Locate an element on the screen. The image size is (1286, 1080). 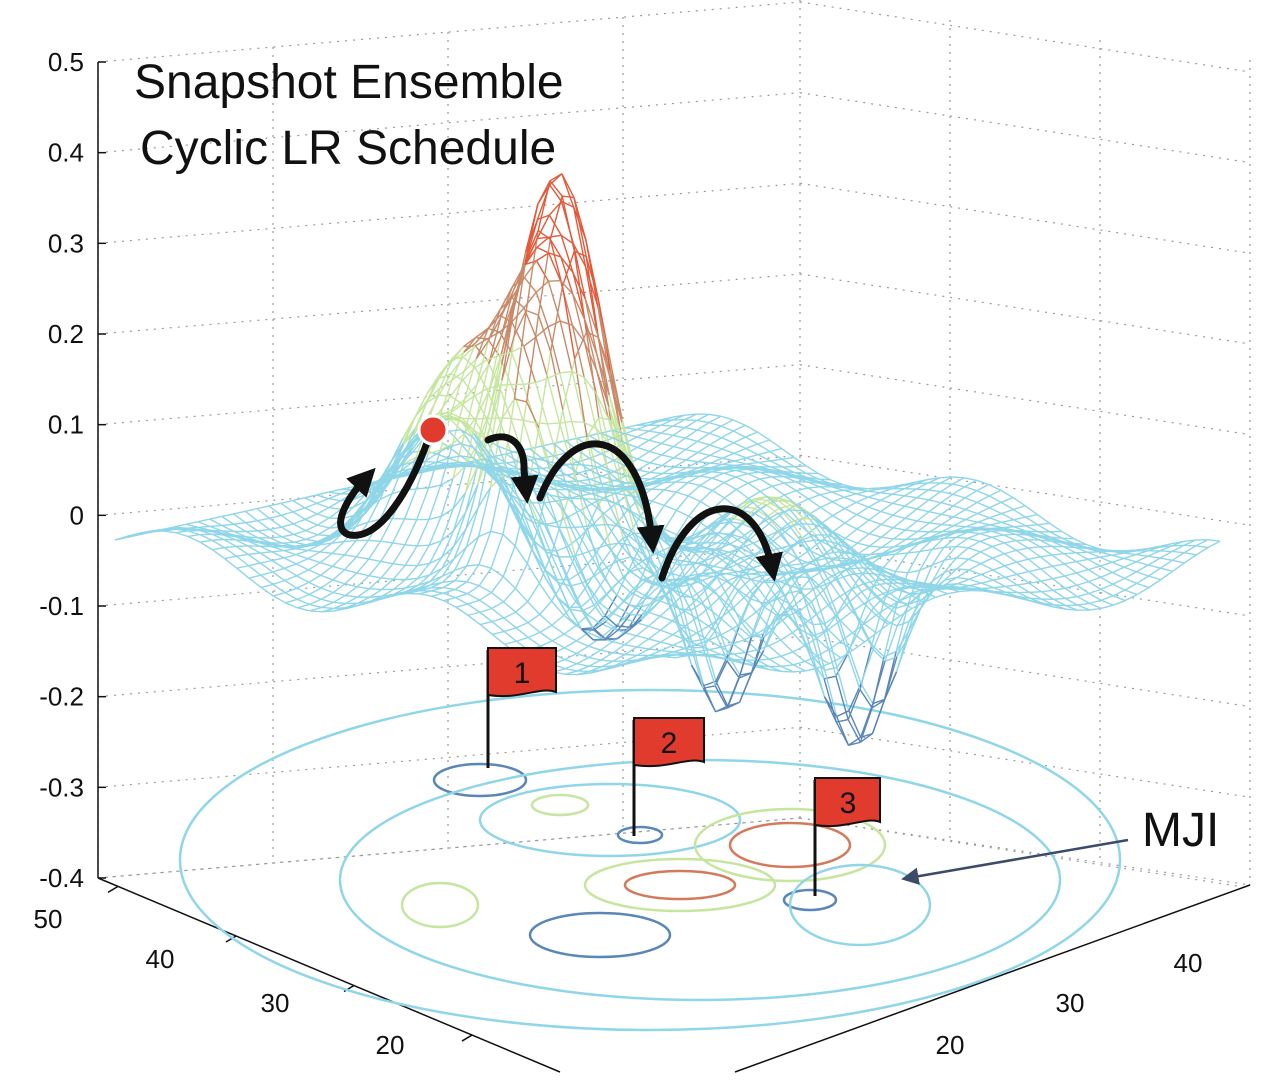
x-tick-mark is located at coordinates (113, 889).